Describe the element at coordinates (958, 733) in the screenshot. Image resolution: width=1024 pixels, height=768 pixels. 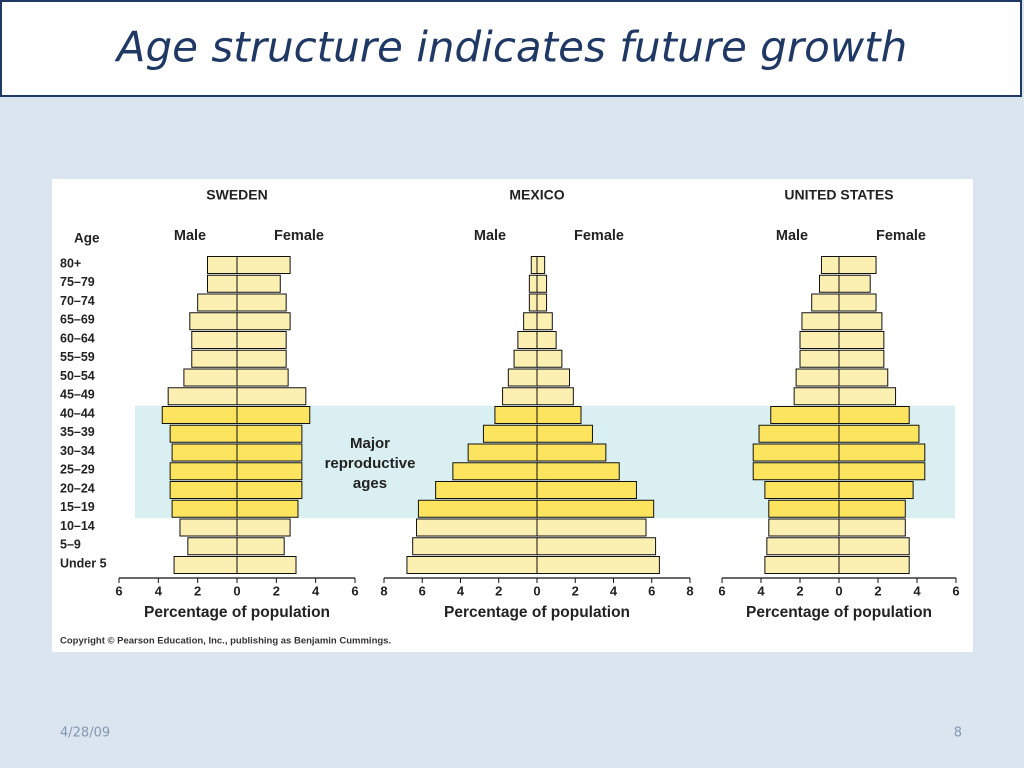
I see `page-number: 8` at that location.